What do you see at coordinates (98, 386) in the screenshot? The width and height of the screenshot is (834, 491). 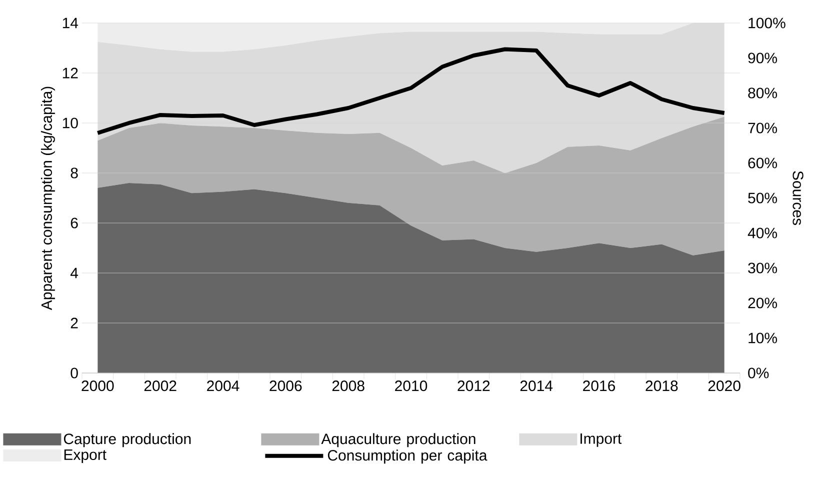 I see `x-tick-label: 2000` at bounding box center [98, 386].